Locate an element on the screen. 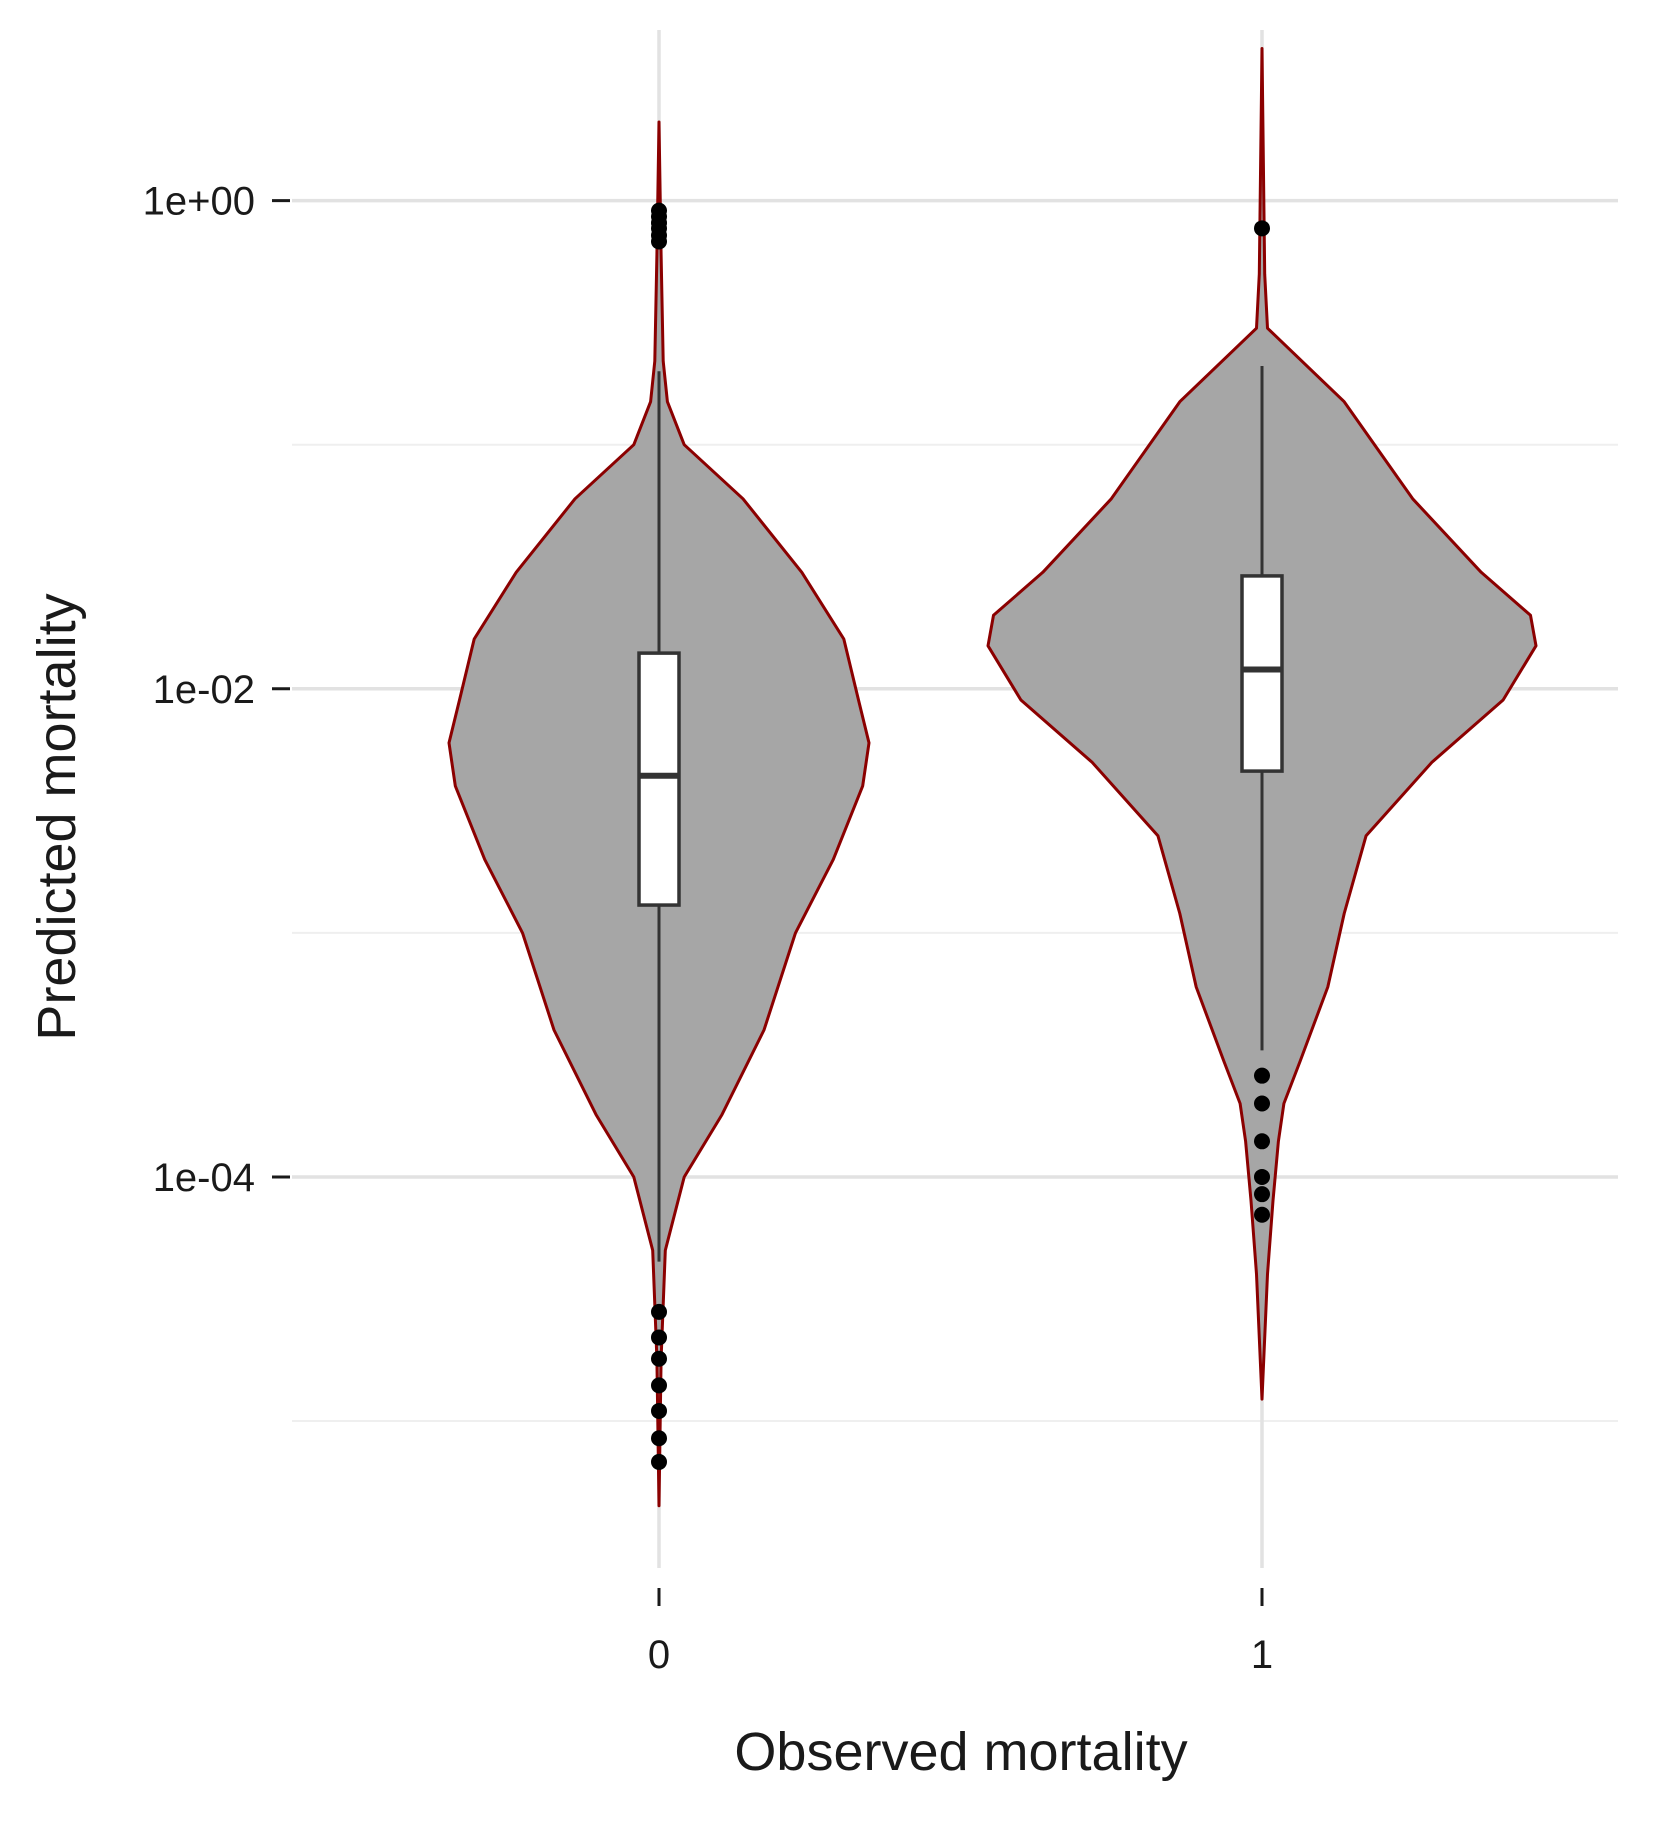 This screenshot has height=1821, width=1660. y-tick-label: 1e-02 is located at coordinates (204, 690).